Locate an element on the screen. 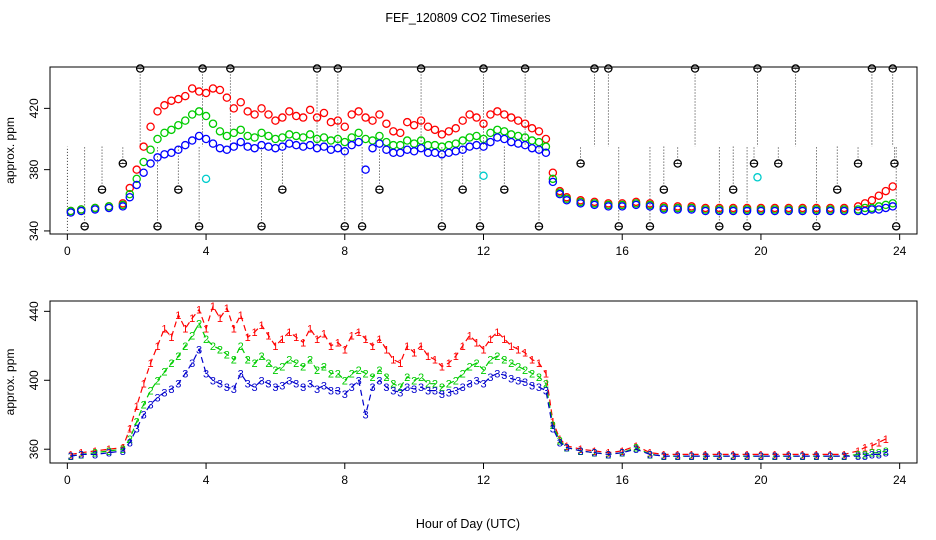 This screenshot has height=540, width=936. x-tick-label: 24 is located at coordinates (900, 251).